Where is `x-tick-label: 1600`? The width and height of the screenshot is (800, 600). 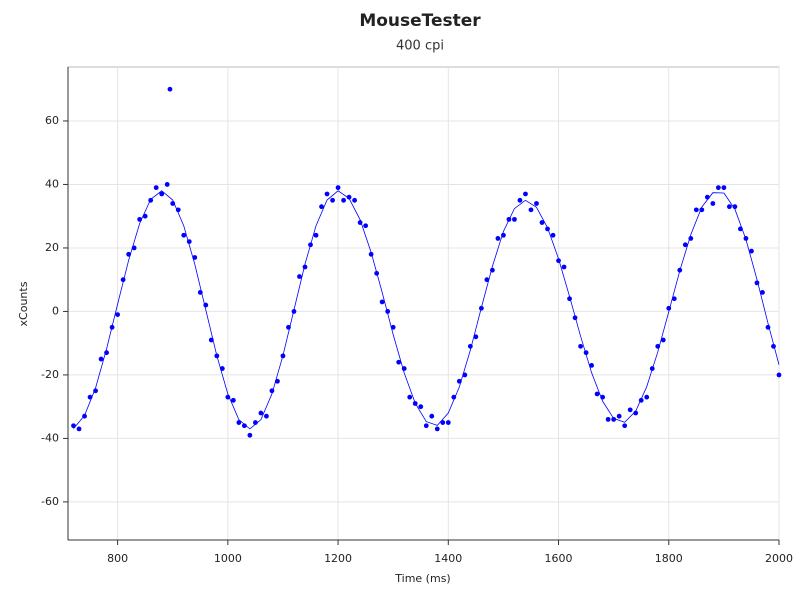
x-tick-label: 1600 is located at coordinates (559, 558).